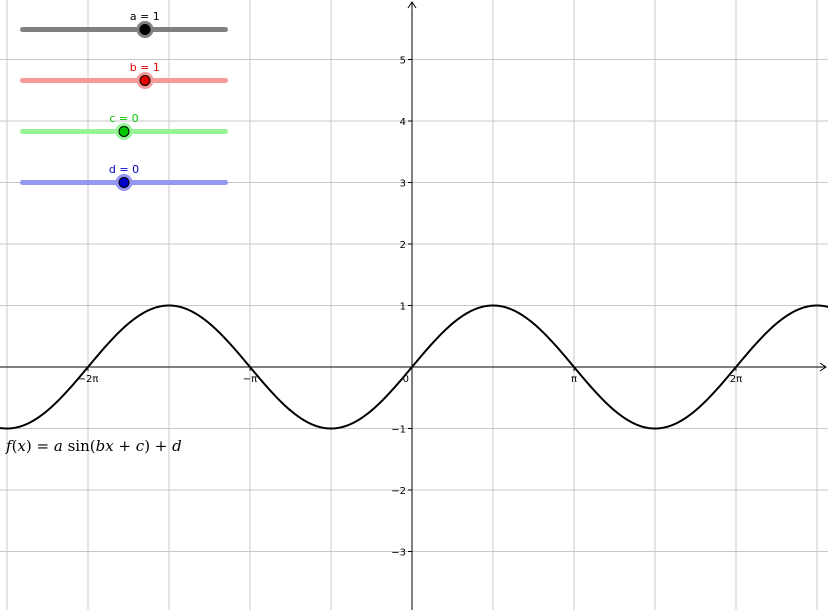 The image size is (828, 610). I want to click on slider-b-track, so click(124, 80).